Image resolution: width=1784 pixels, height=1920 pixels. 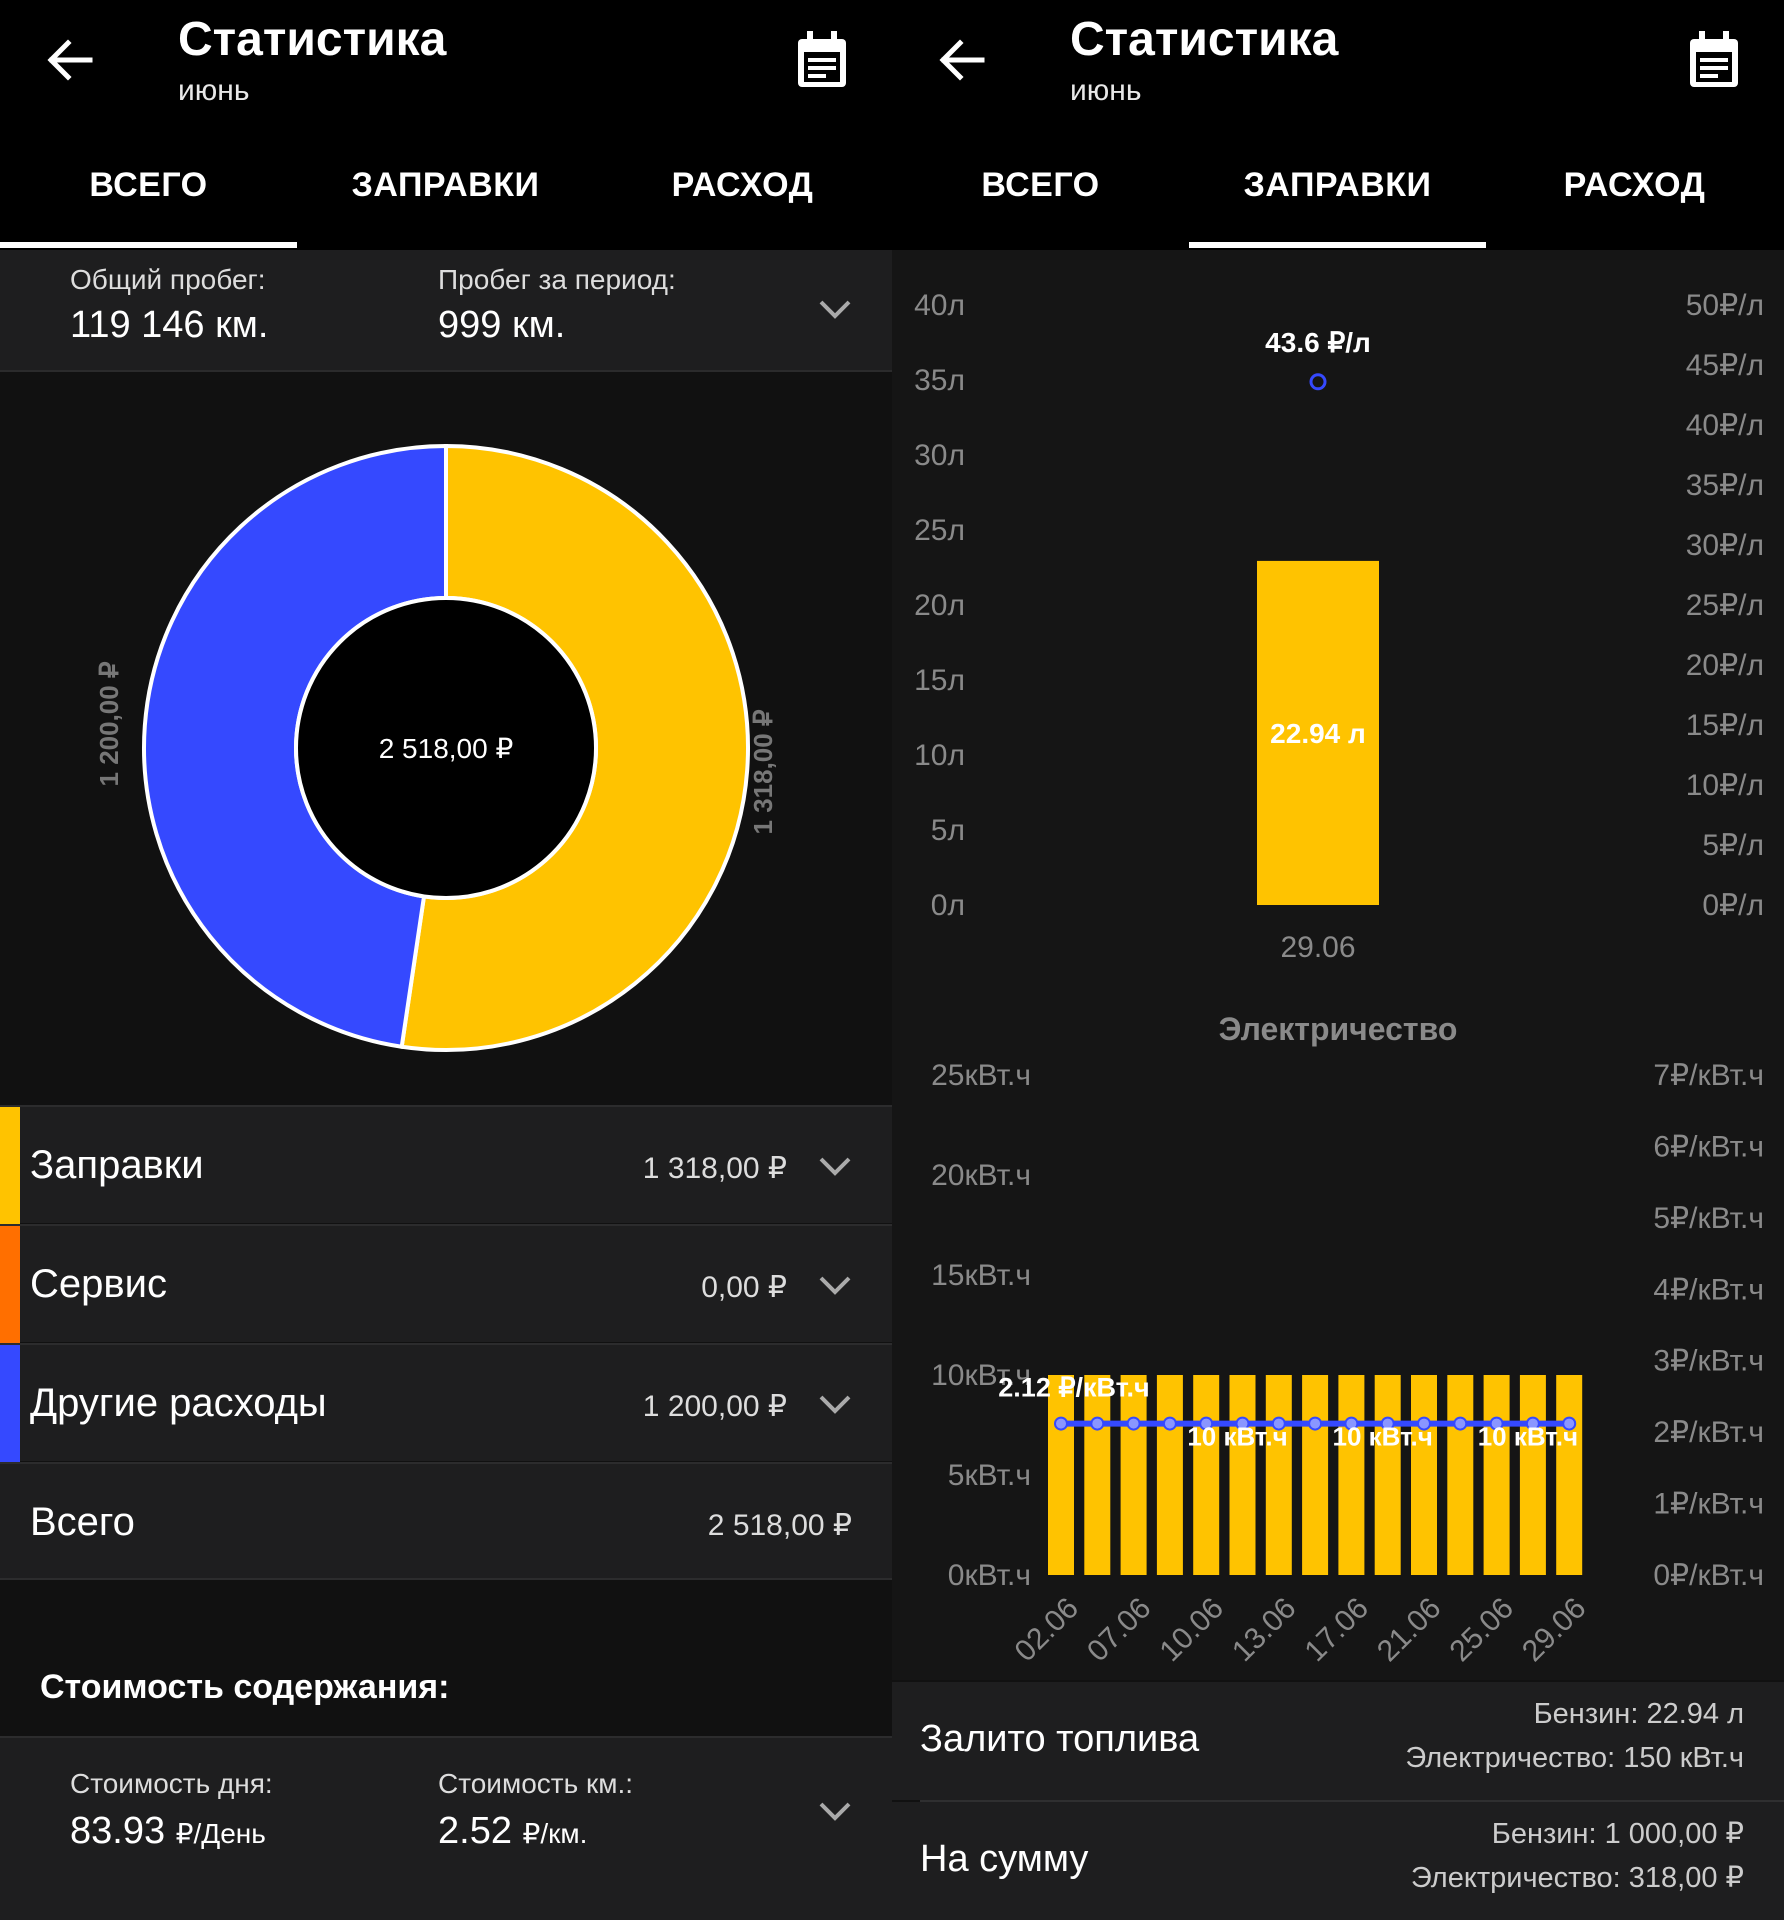 I want to click on category-row-service: Сервис 0,00 ₽, so click(x=446, y=1284).